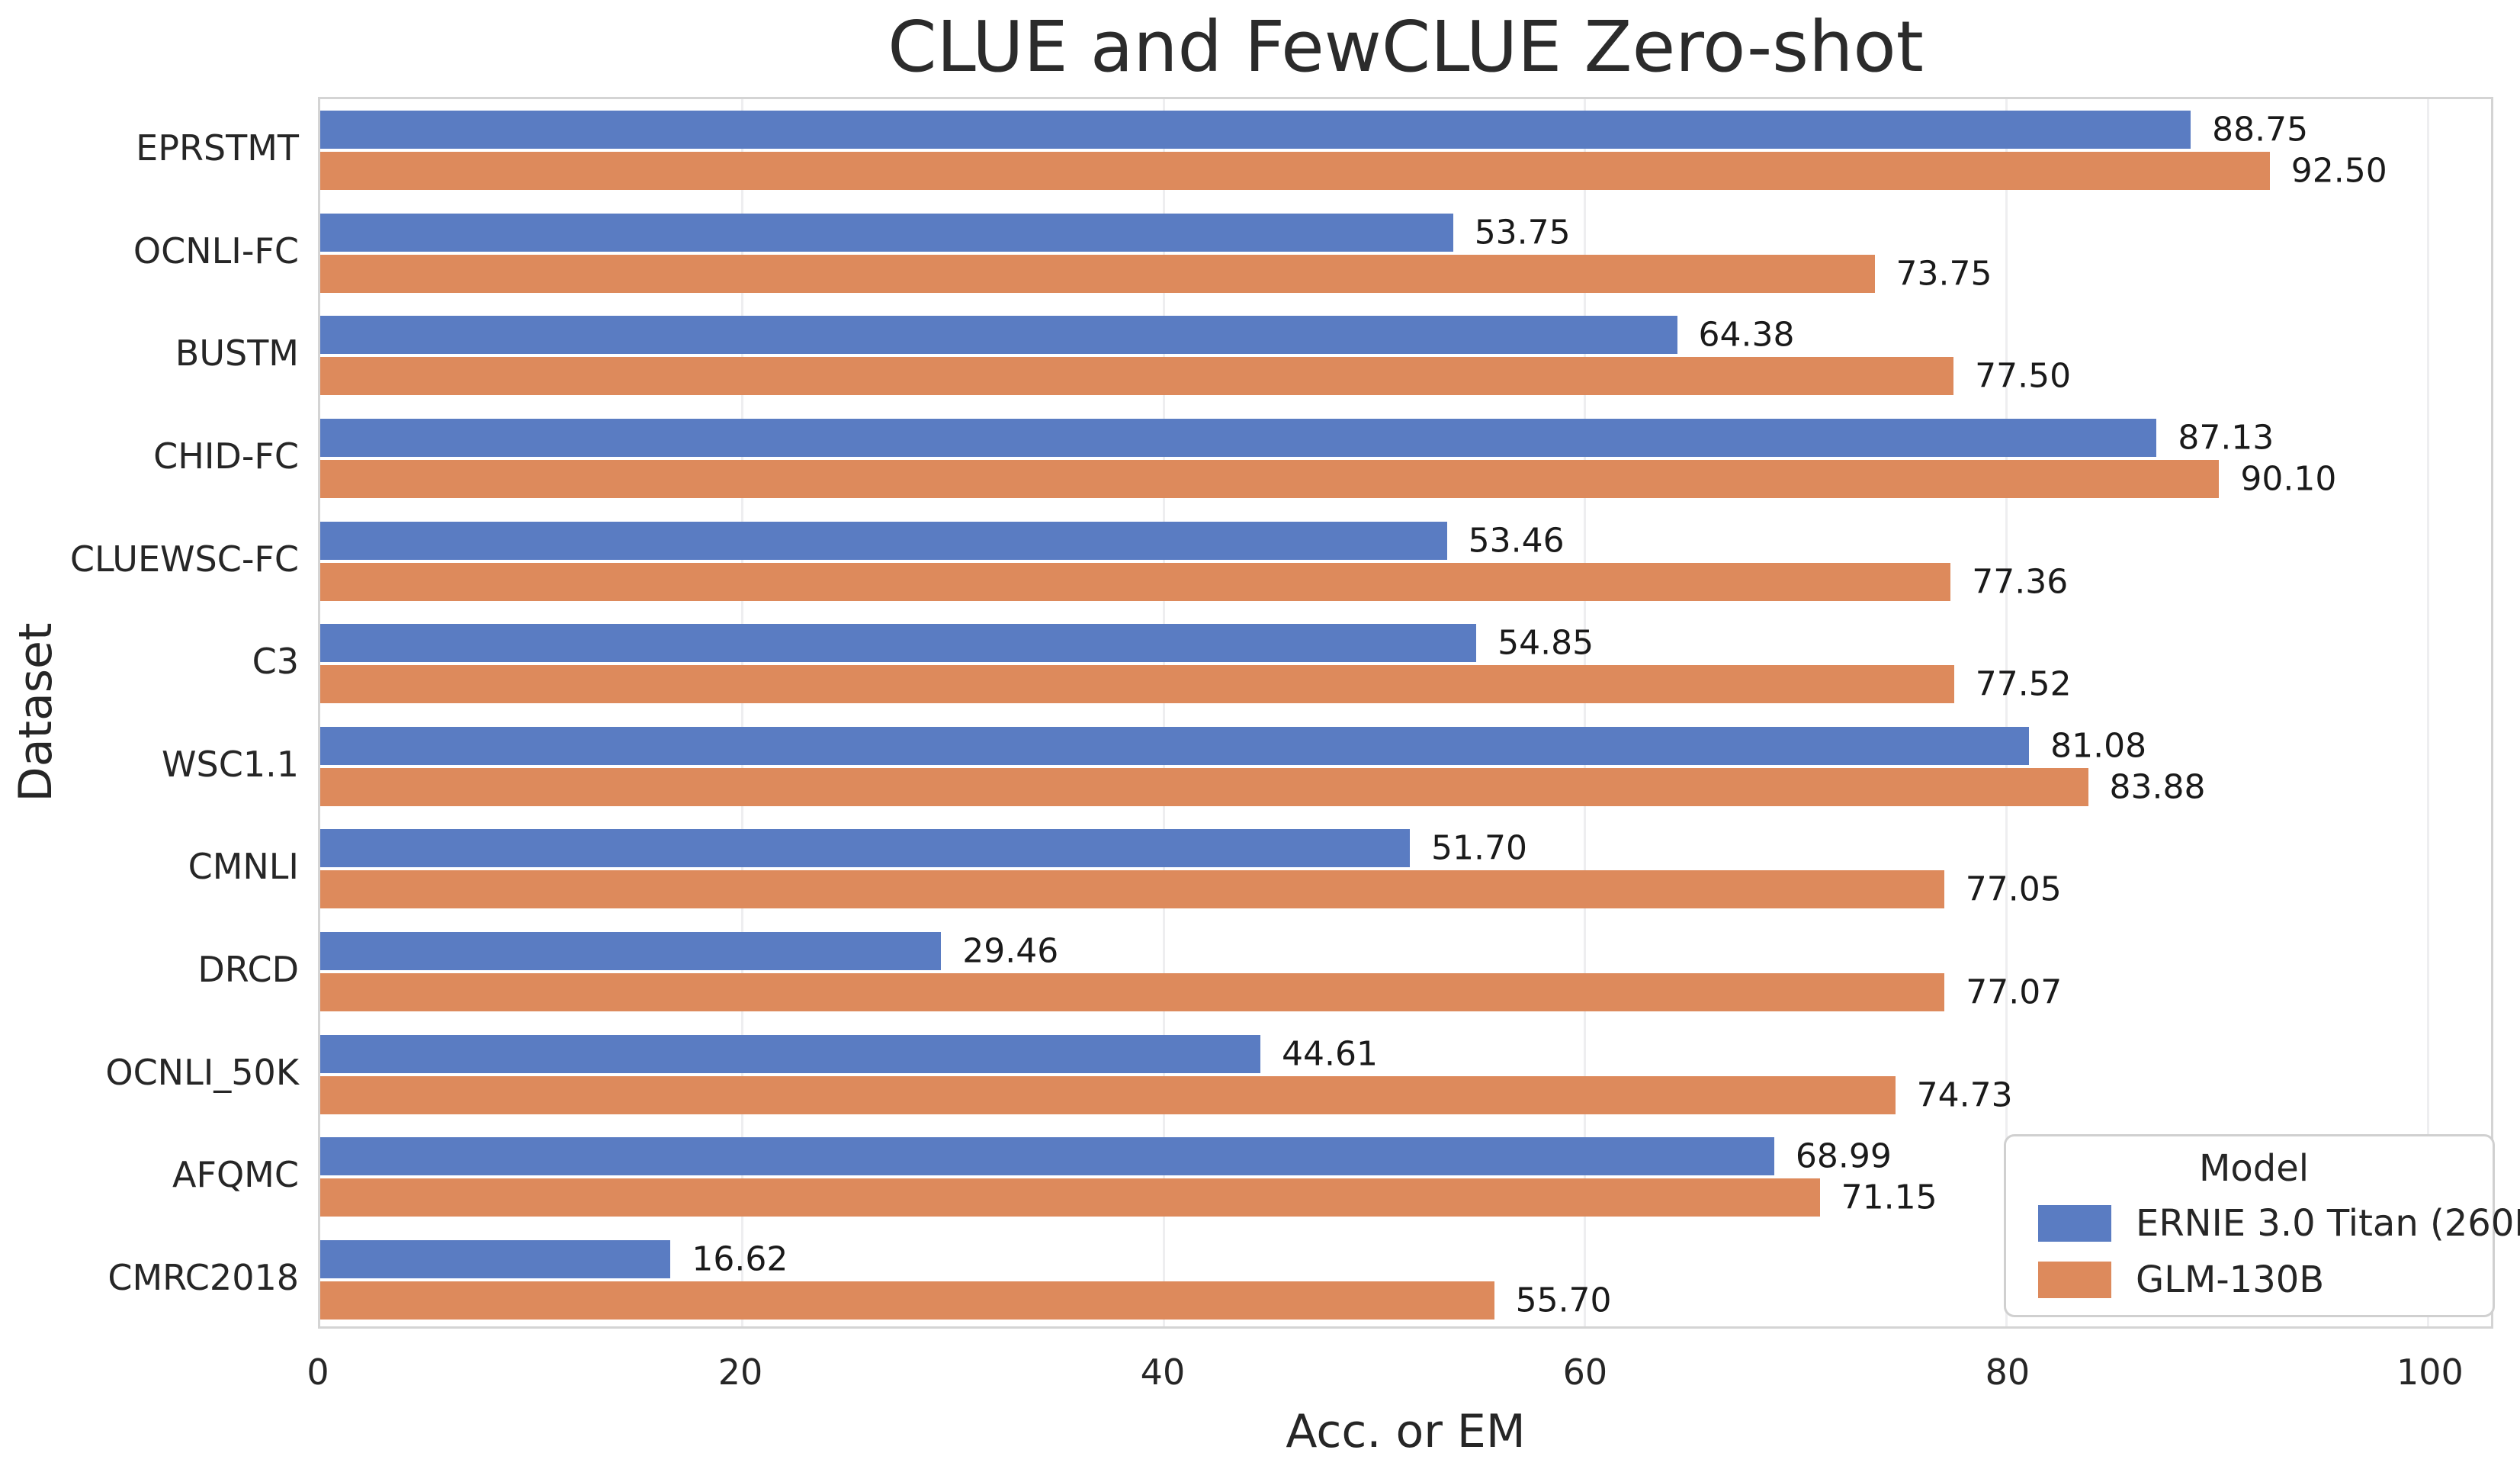 Image resolution: width=2520 pixels, height=1469 pixels. What do you see at coordinates (1406, 1431) in the screenshot?
I see `x-axis-label: Acc. or EM` at bounding box center [1406, 1431].